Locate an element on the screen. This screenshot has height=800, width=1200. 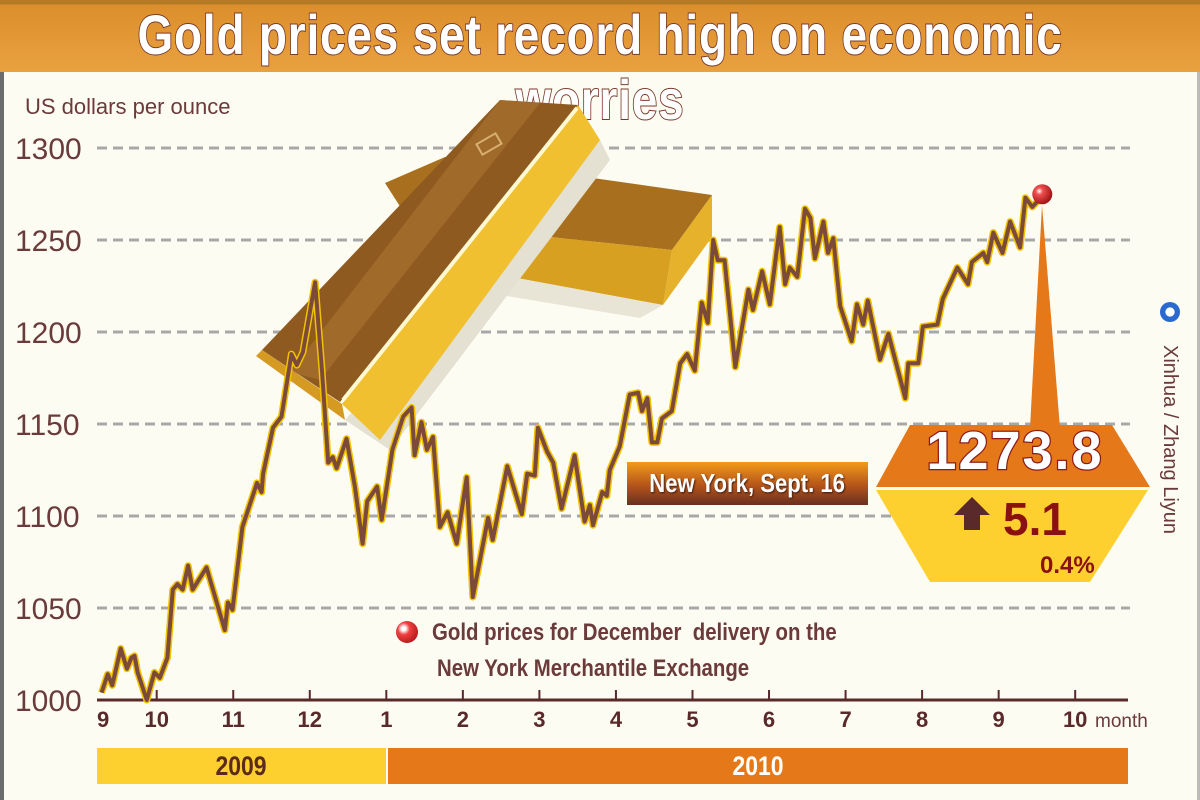
y-tick-label: 1150 is located at coordinates (47, 425).